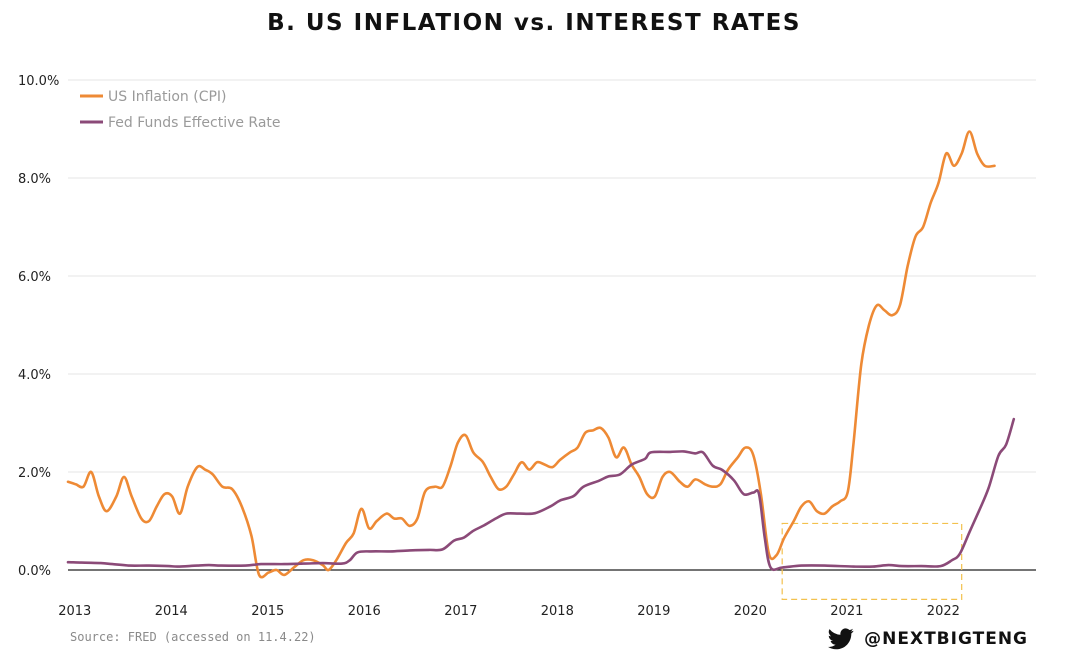  I want to click on source-note: Source: FRED (accessed on 11.4.22), so click(193, 637).